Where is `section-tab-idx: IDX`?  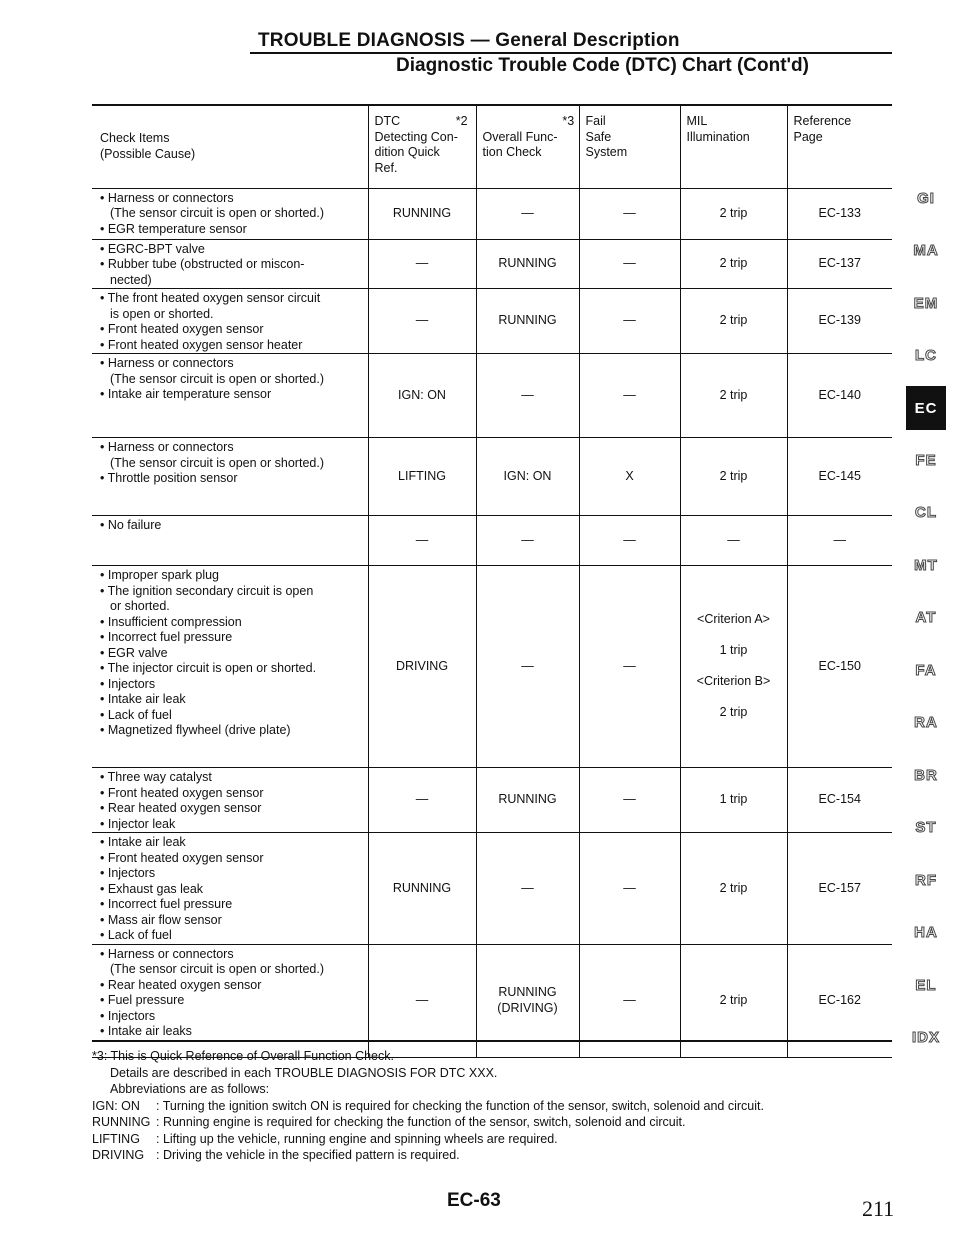
section-tab-idx: IDX is located at coordinates (925, 1038).